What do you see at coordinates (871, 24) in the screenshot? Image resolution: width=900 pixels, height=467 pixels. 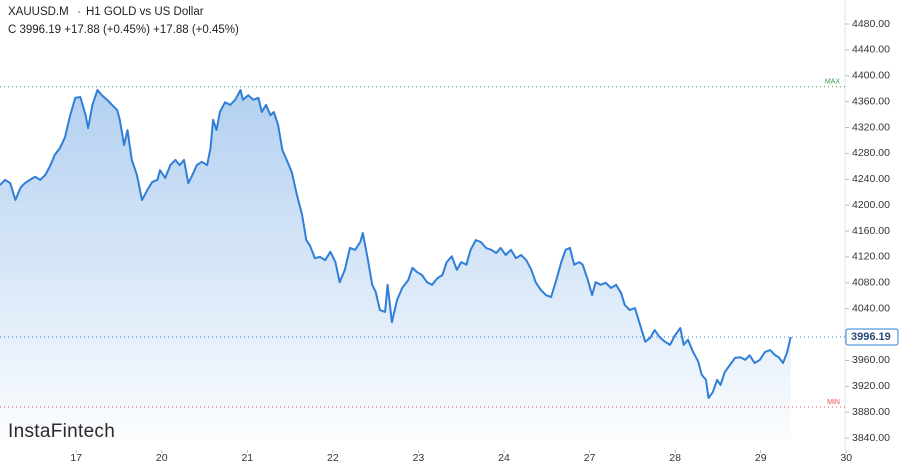 I see `y-tick-label: 4480.00` at bounding box center [871, 24].